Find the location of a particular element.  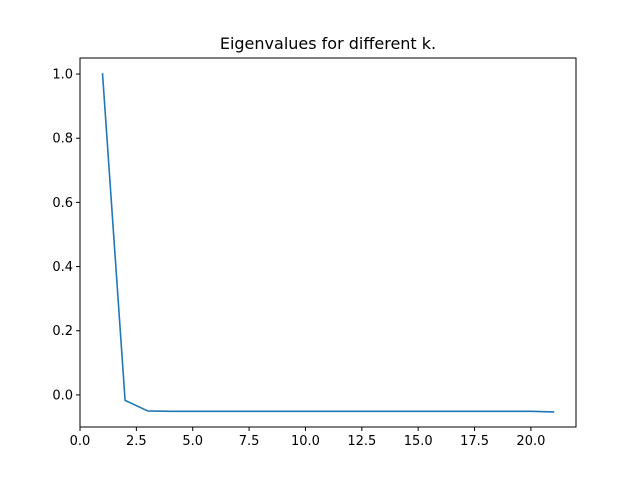

y-tick-label: 0.2 is located at coordinates (62, 331).